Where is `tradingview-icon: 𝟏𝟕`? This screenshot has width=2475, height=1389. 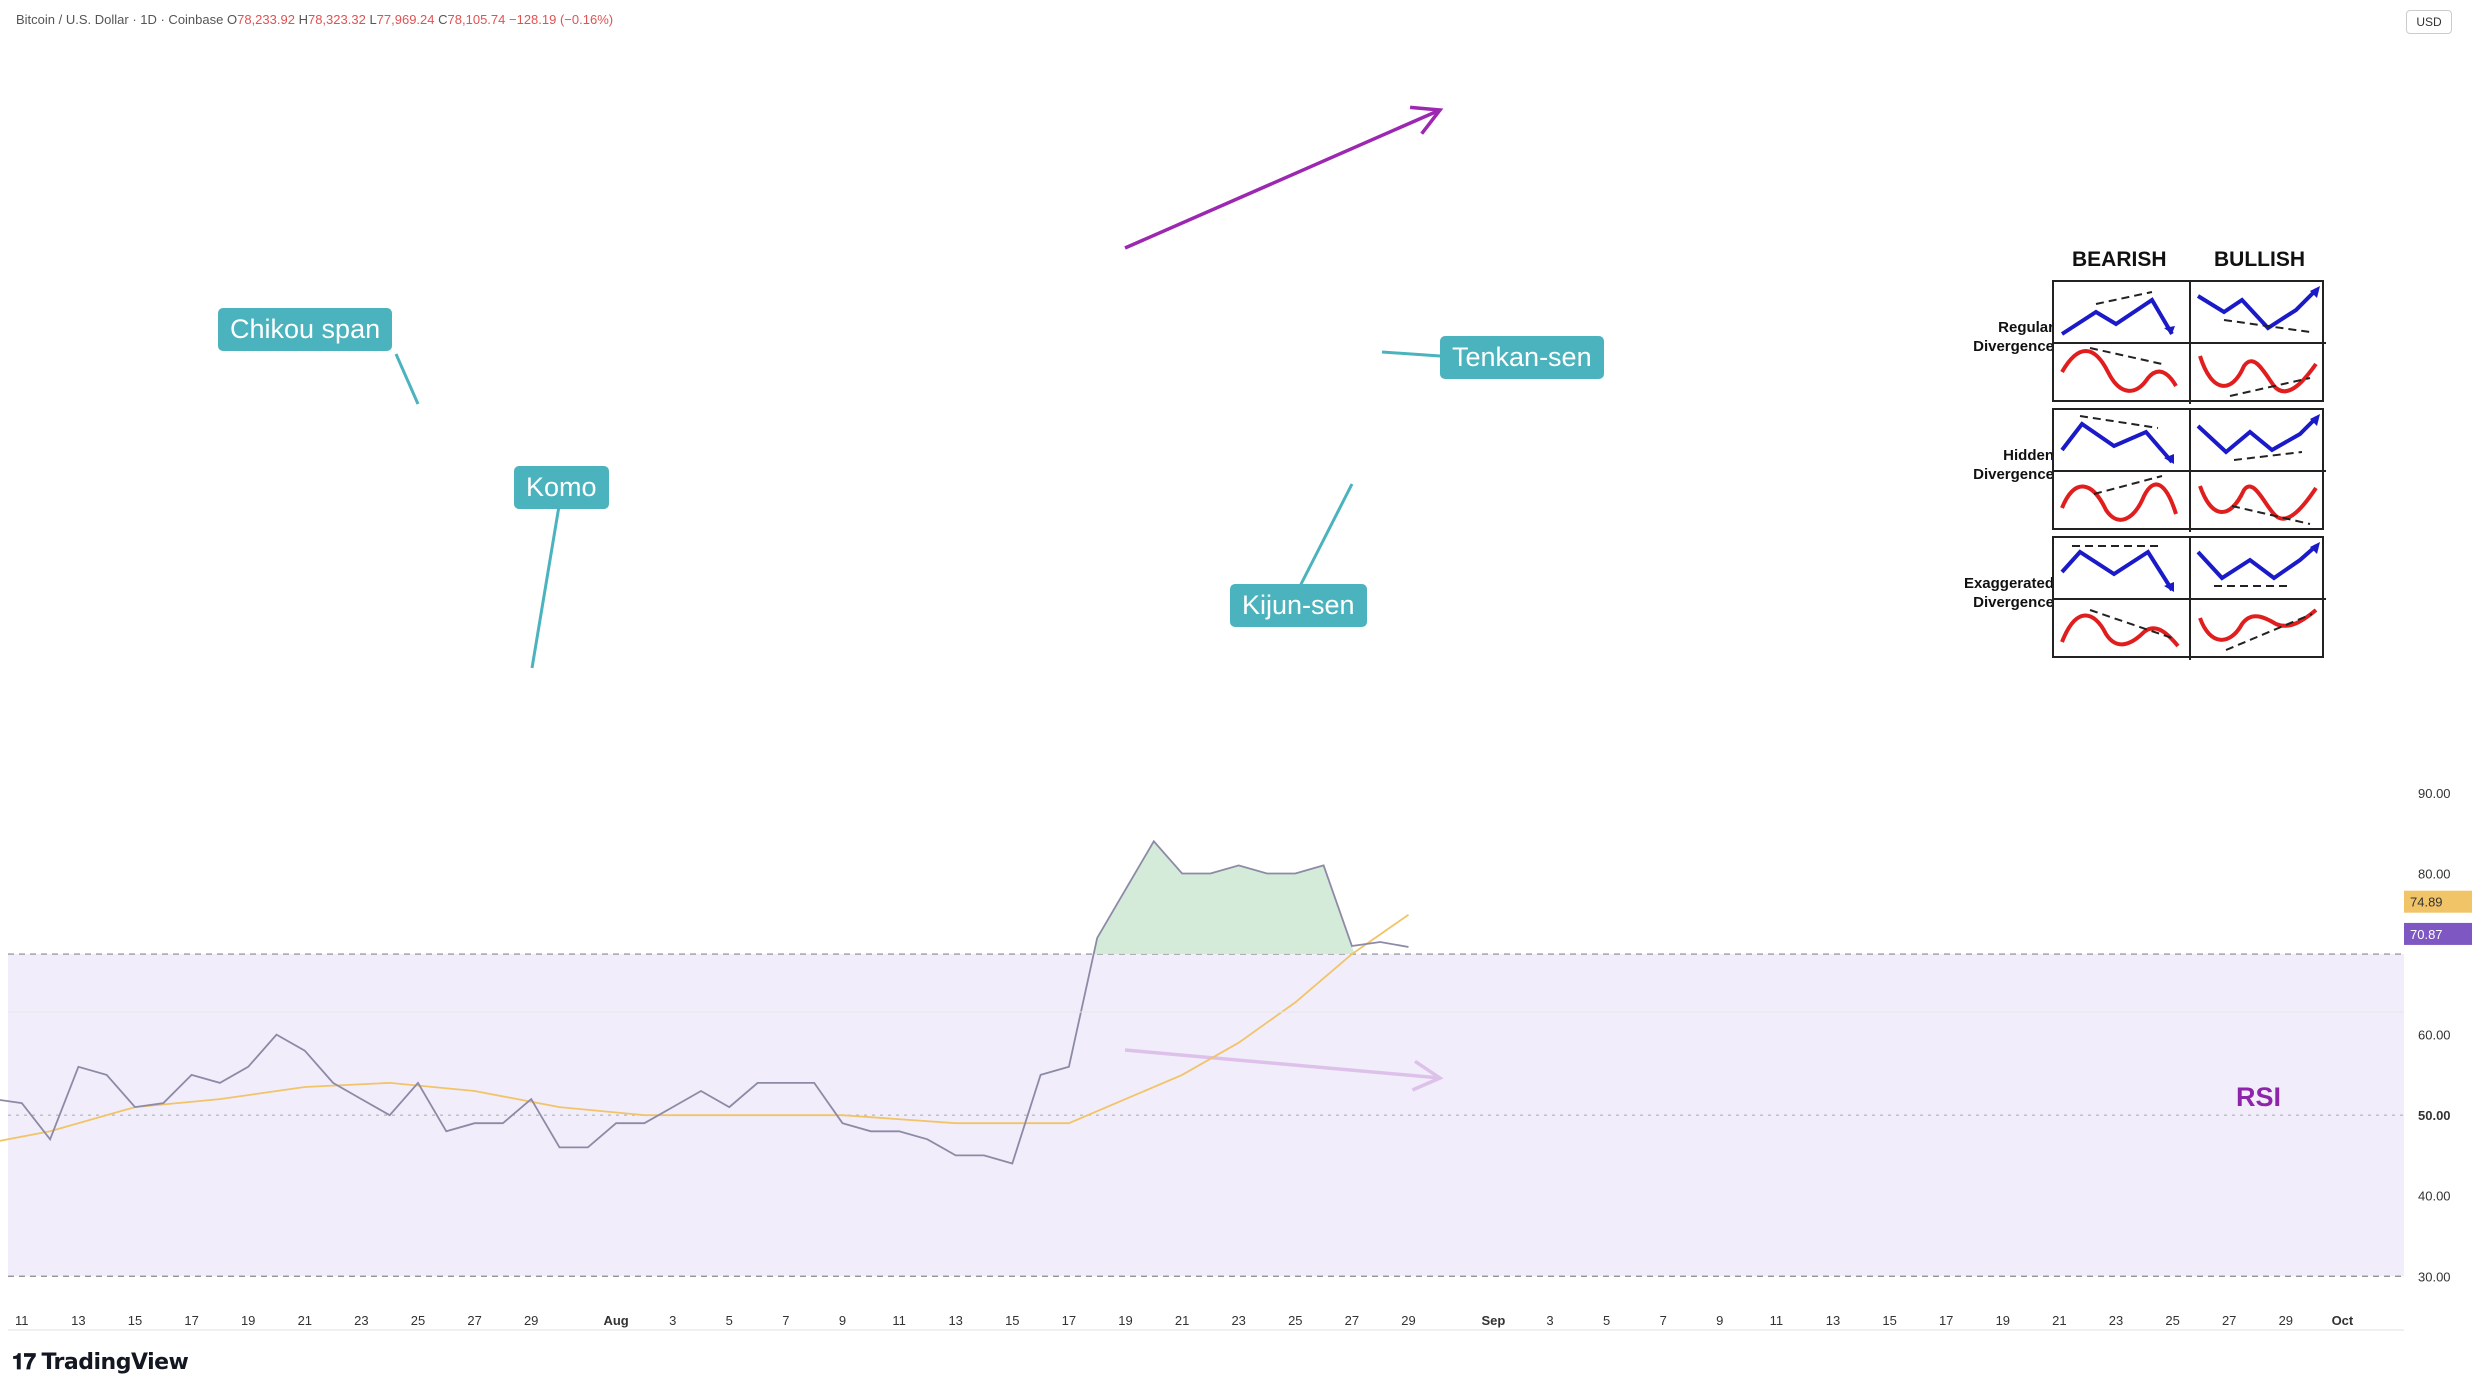 tradingview-icon: 𝟏𝟕 is located at coordinates (24, 1362).